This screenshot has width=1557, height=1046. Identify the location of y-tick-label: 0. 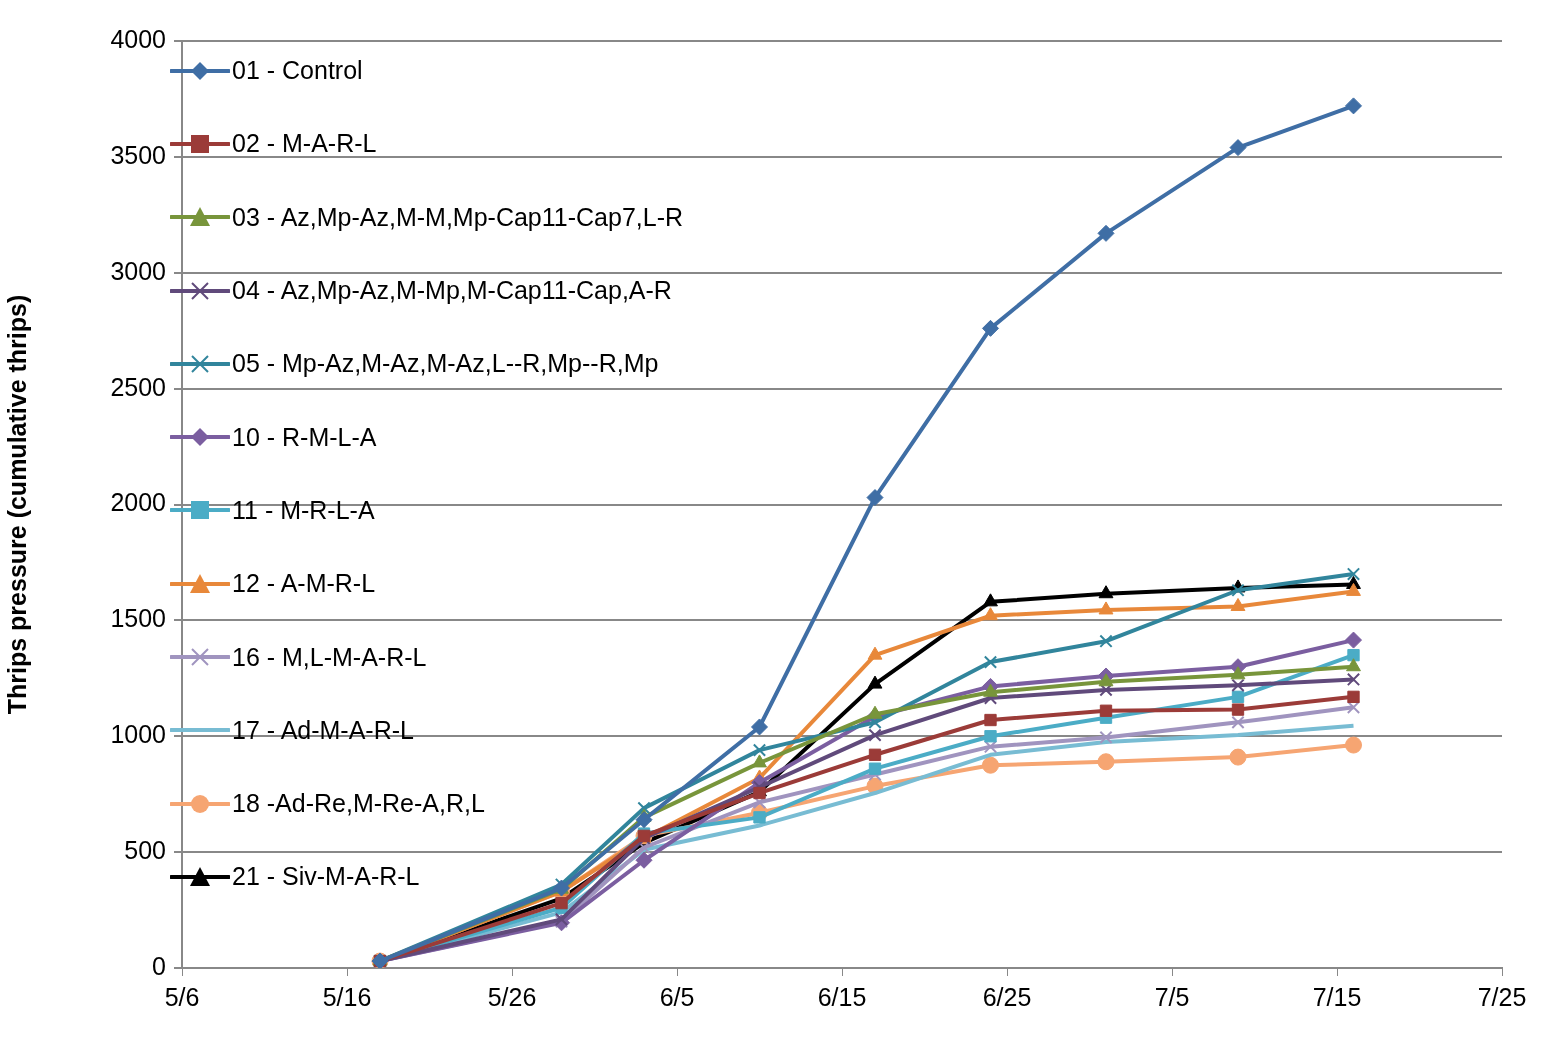
(159, 965).